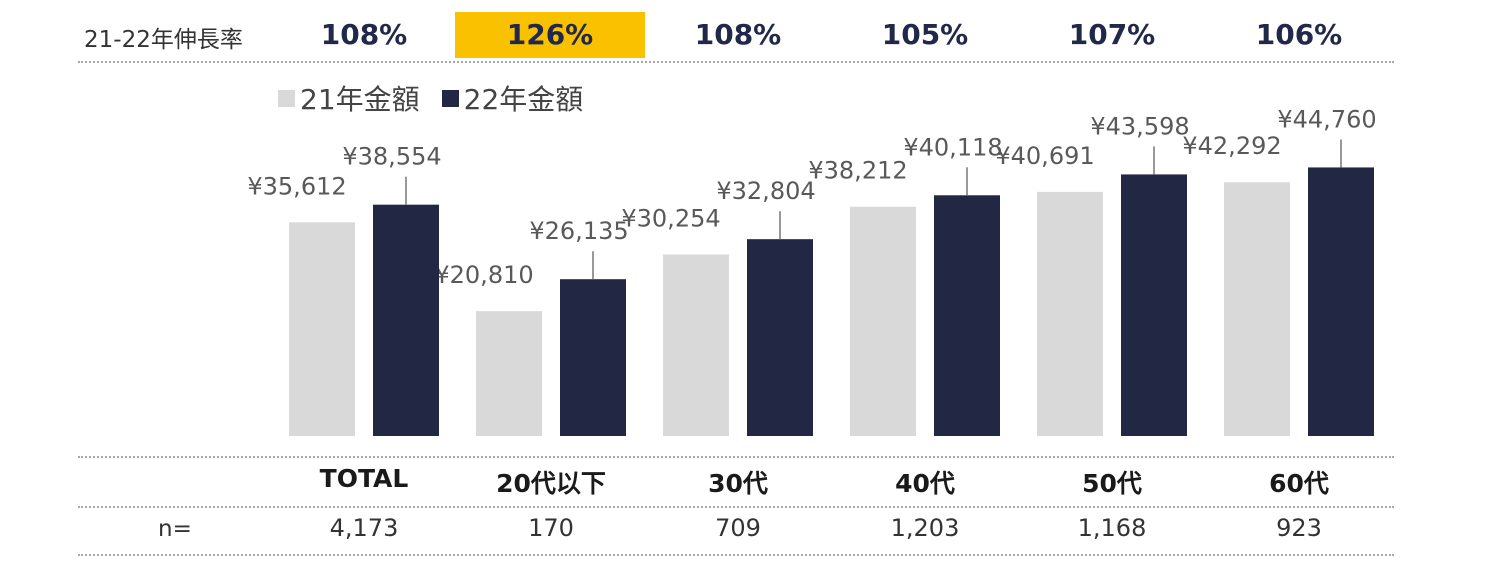 This screenshot has width=1485, height=562. What do you see at coordinates (523, 99) in the screenshot?
I see `legend-label-22: 22年金額` at bounding box center [523, 99].